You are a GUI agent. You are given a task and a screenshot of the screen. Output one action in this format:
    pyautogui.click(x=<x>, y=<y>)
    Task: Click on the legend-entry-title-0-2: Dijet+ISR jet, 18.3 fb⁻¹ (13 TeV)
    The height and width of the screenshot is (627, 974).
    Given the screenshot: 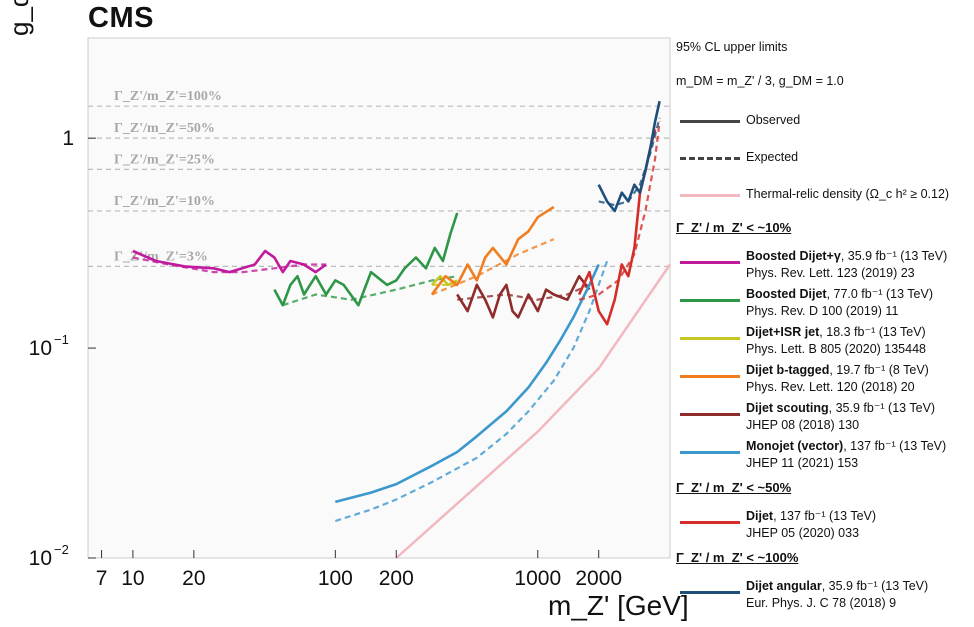 What is the action you would take?
    pyautogui.click(x=836, y=331)
    